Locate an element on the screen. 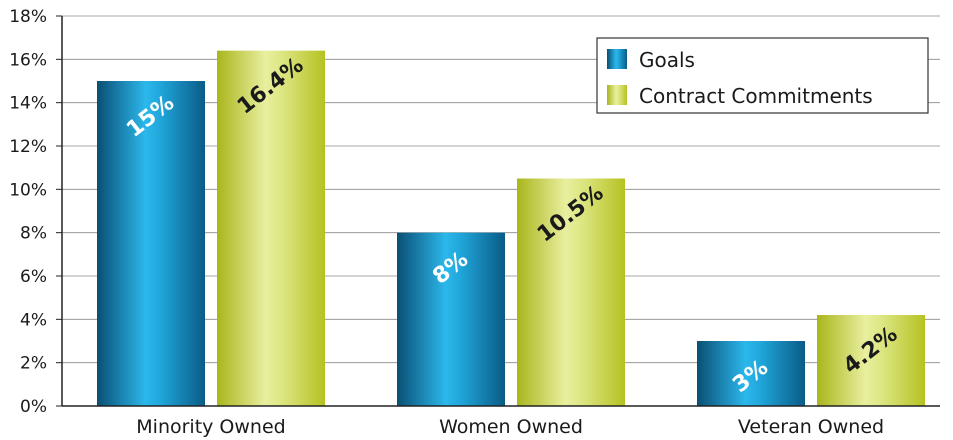 This screenshot has width=953, height=440. y-tick-label: 0% is located at coordinates (33, 407).